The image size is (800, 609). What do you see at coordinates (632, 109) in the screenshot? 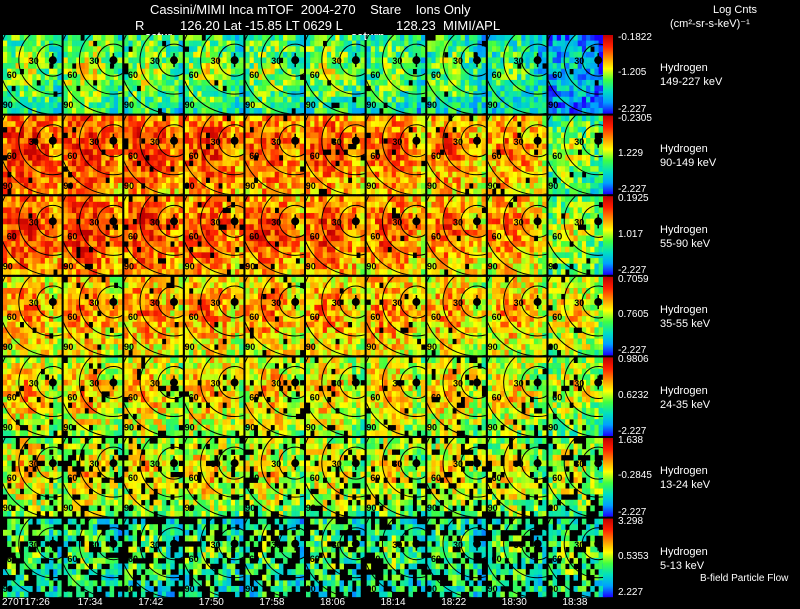
I see `colorbar-tick-label: -2.227` at bounding box center [632, 109].